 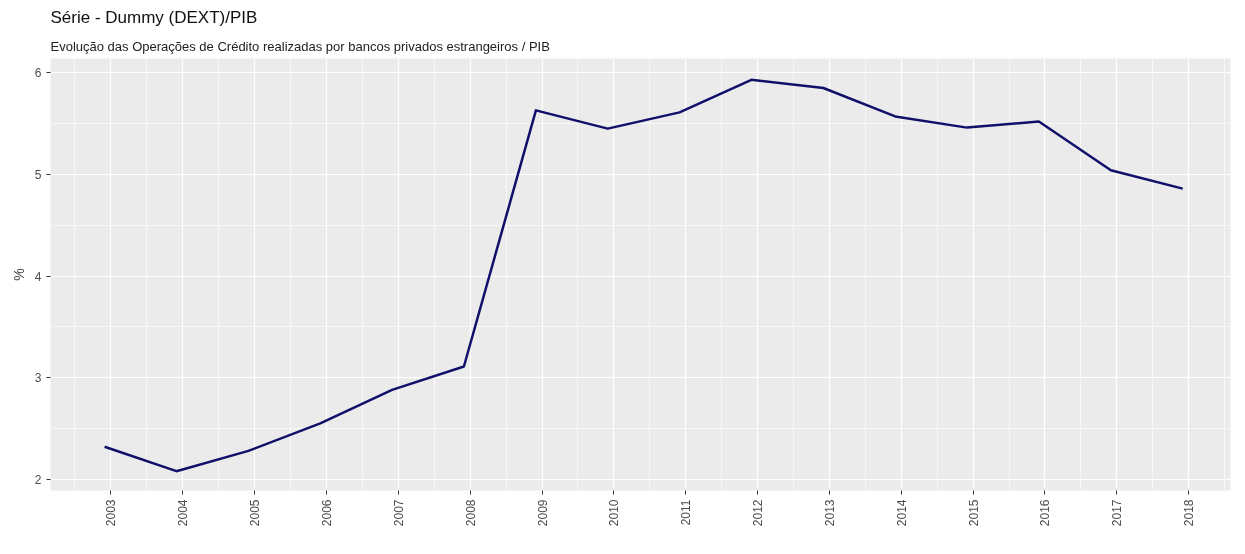 What do you see at coordinates (1045, 513) in the screenshot?
I see `x-tick-label: 2016` at bounding box center [1045, 513].